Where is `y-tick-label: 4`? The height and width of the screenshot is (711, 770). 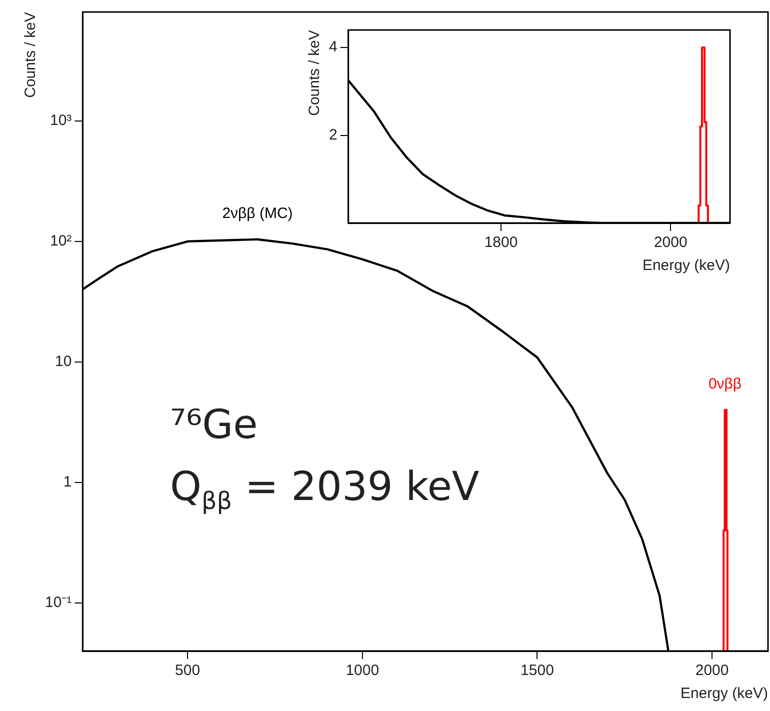
y-tick-label: 4 is located at coordinates (333, 47).